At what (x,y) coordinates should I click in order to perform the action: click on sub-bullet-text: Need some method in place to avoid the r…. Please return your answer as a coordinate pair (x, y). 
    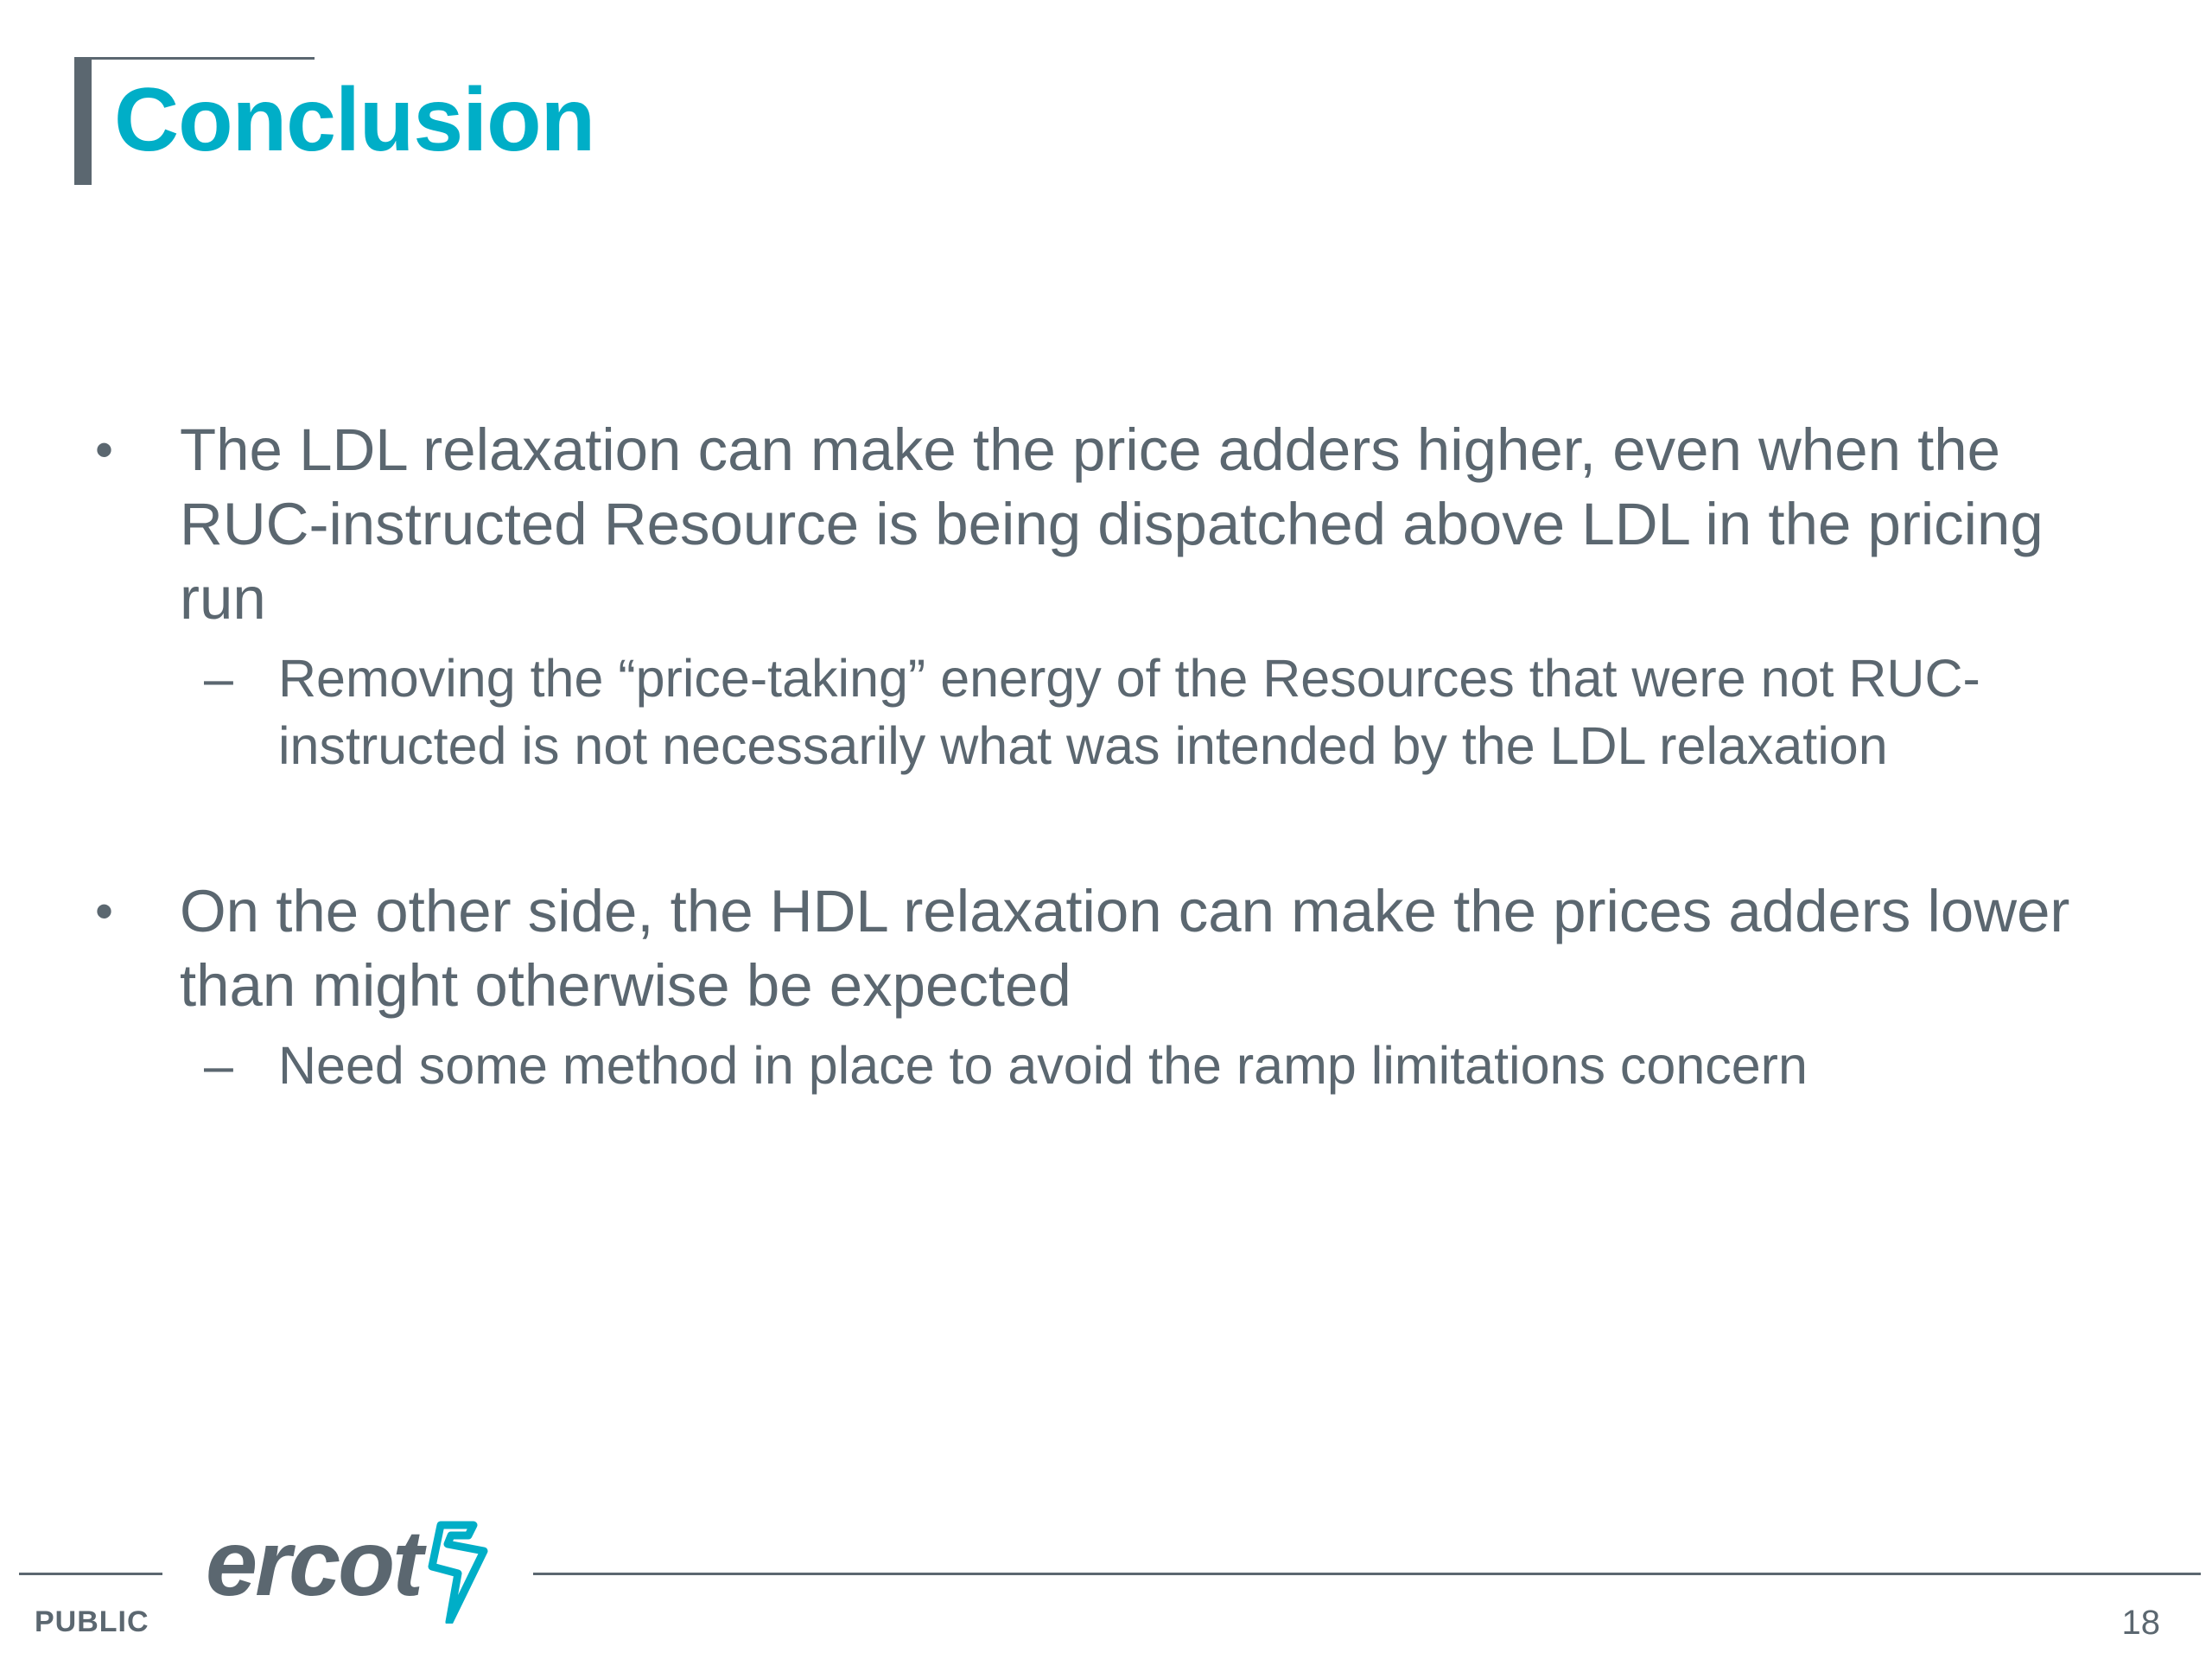
    Looking at the image, I should click on (1043, 1065).